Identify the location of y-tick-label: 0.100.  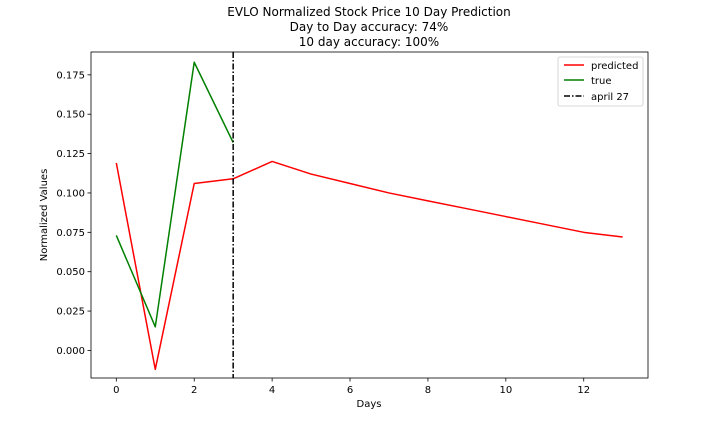
(70, 193).